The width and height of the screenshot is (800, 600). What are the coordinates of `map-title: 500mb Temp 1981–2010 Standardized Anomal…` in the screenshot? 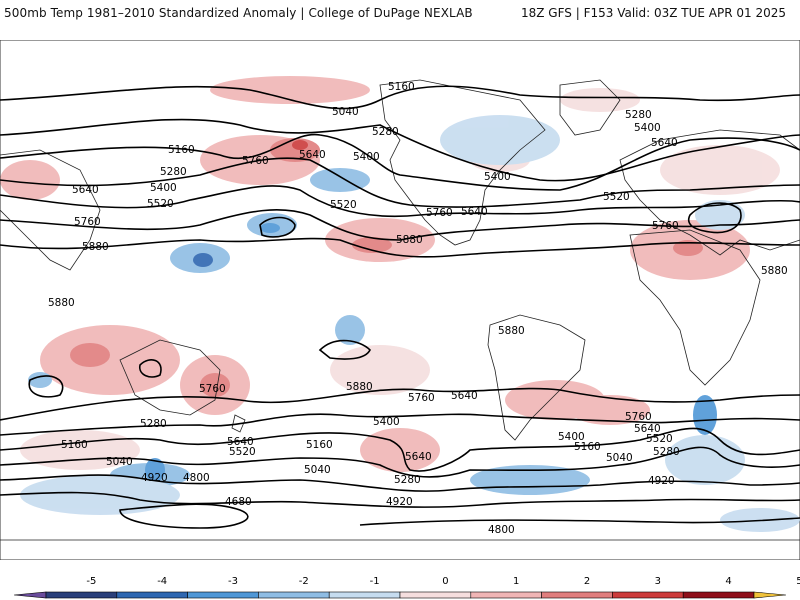 It's located at (238, 13).